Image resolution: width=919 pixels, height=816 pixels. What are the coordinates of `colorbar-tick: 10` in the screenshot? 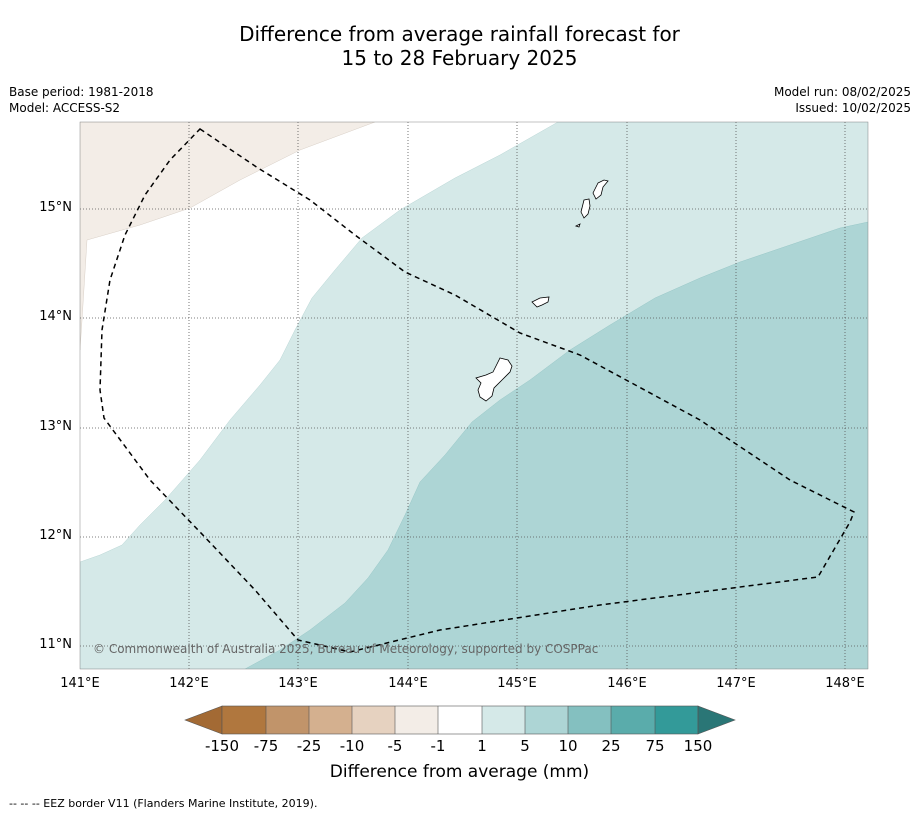 It's located at (568, 746).